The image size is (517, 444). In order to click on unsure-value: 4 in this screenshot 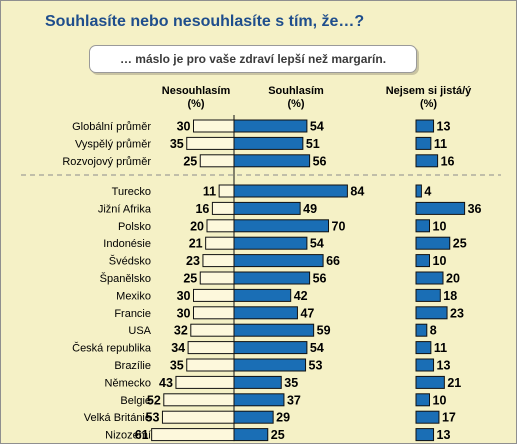, I will do `click(427, 192)`.